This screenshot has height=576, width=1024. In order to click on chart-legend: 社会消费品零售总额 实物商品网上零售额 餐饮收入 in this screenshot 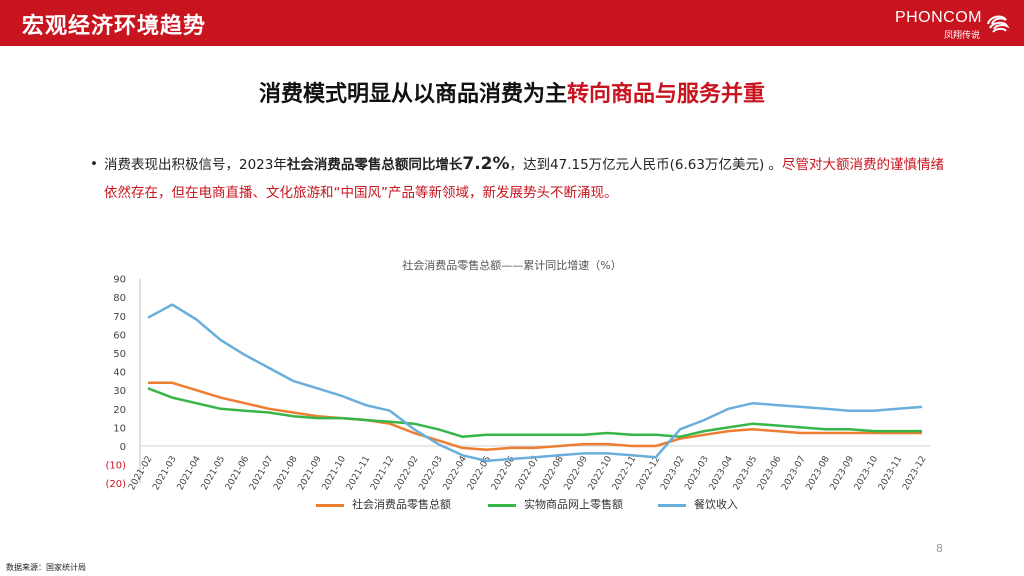, I will do `click(512, 506)`.